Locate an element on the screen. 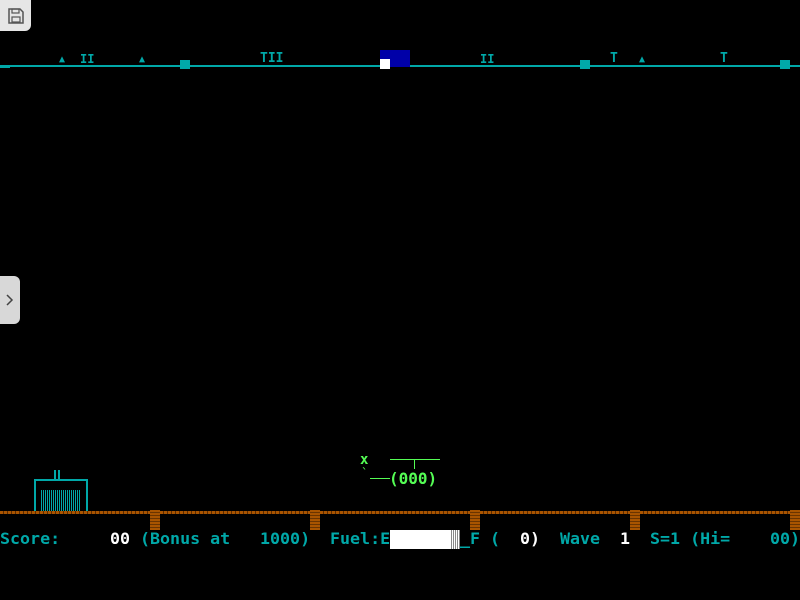  score-label: Score: is located at coordinates (30, 538).